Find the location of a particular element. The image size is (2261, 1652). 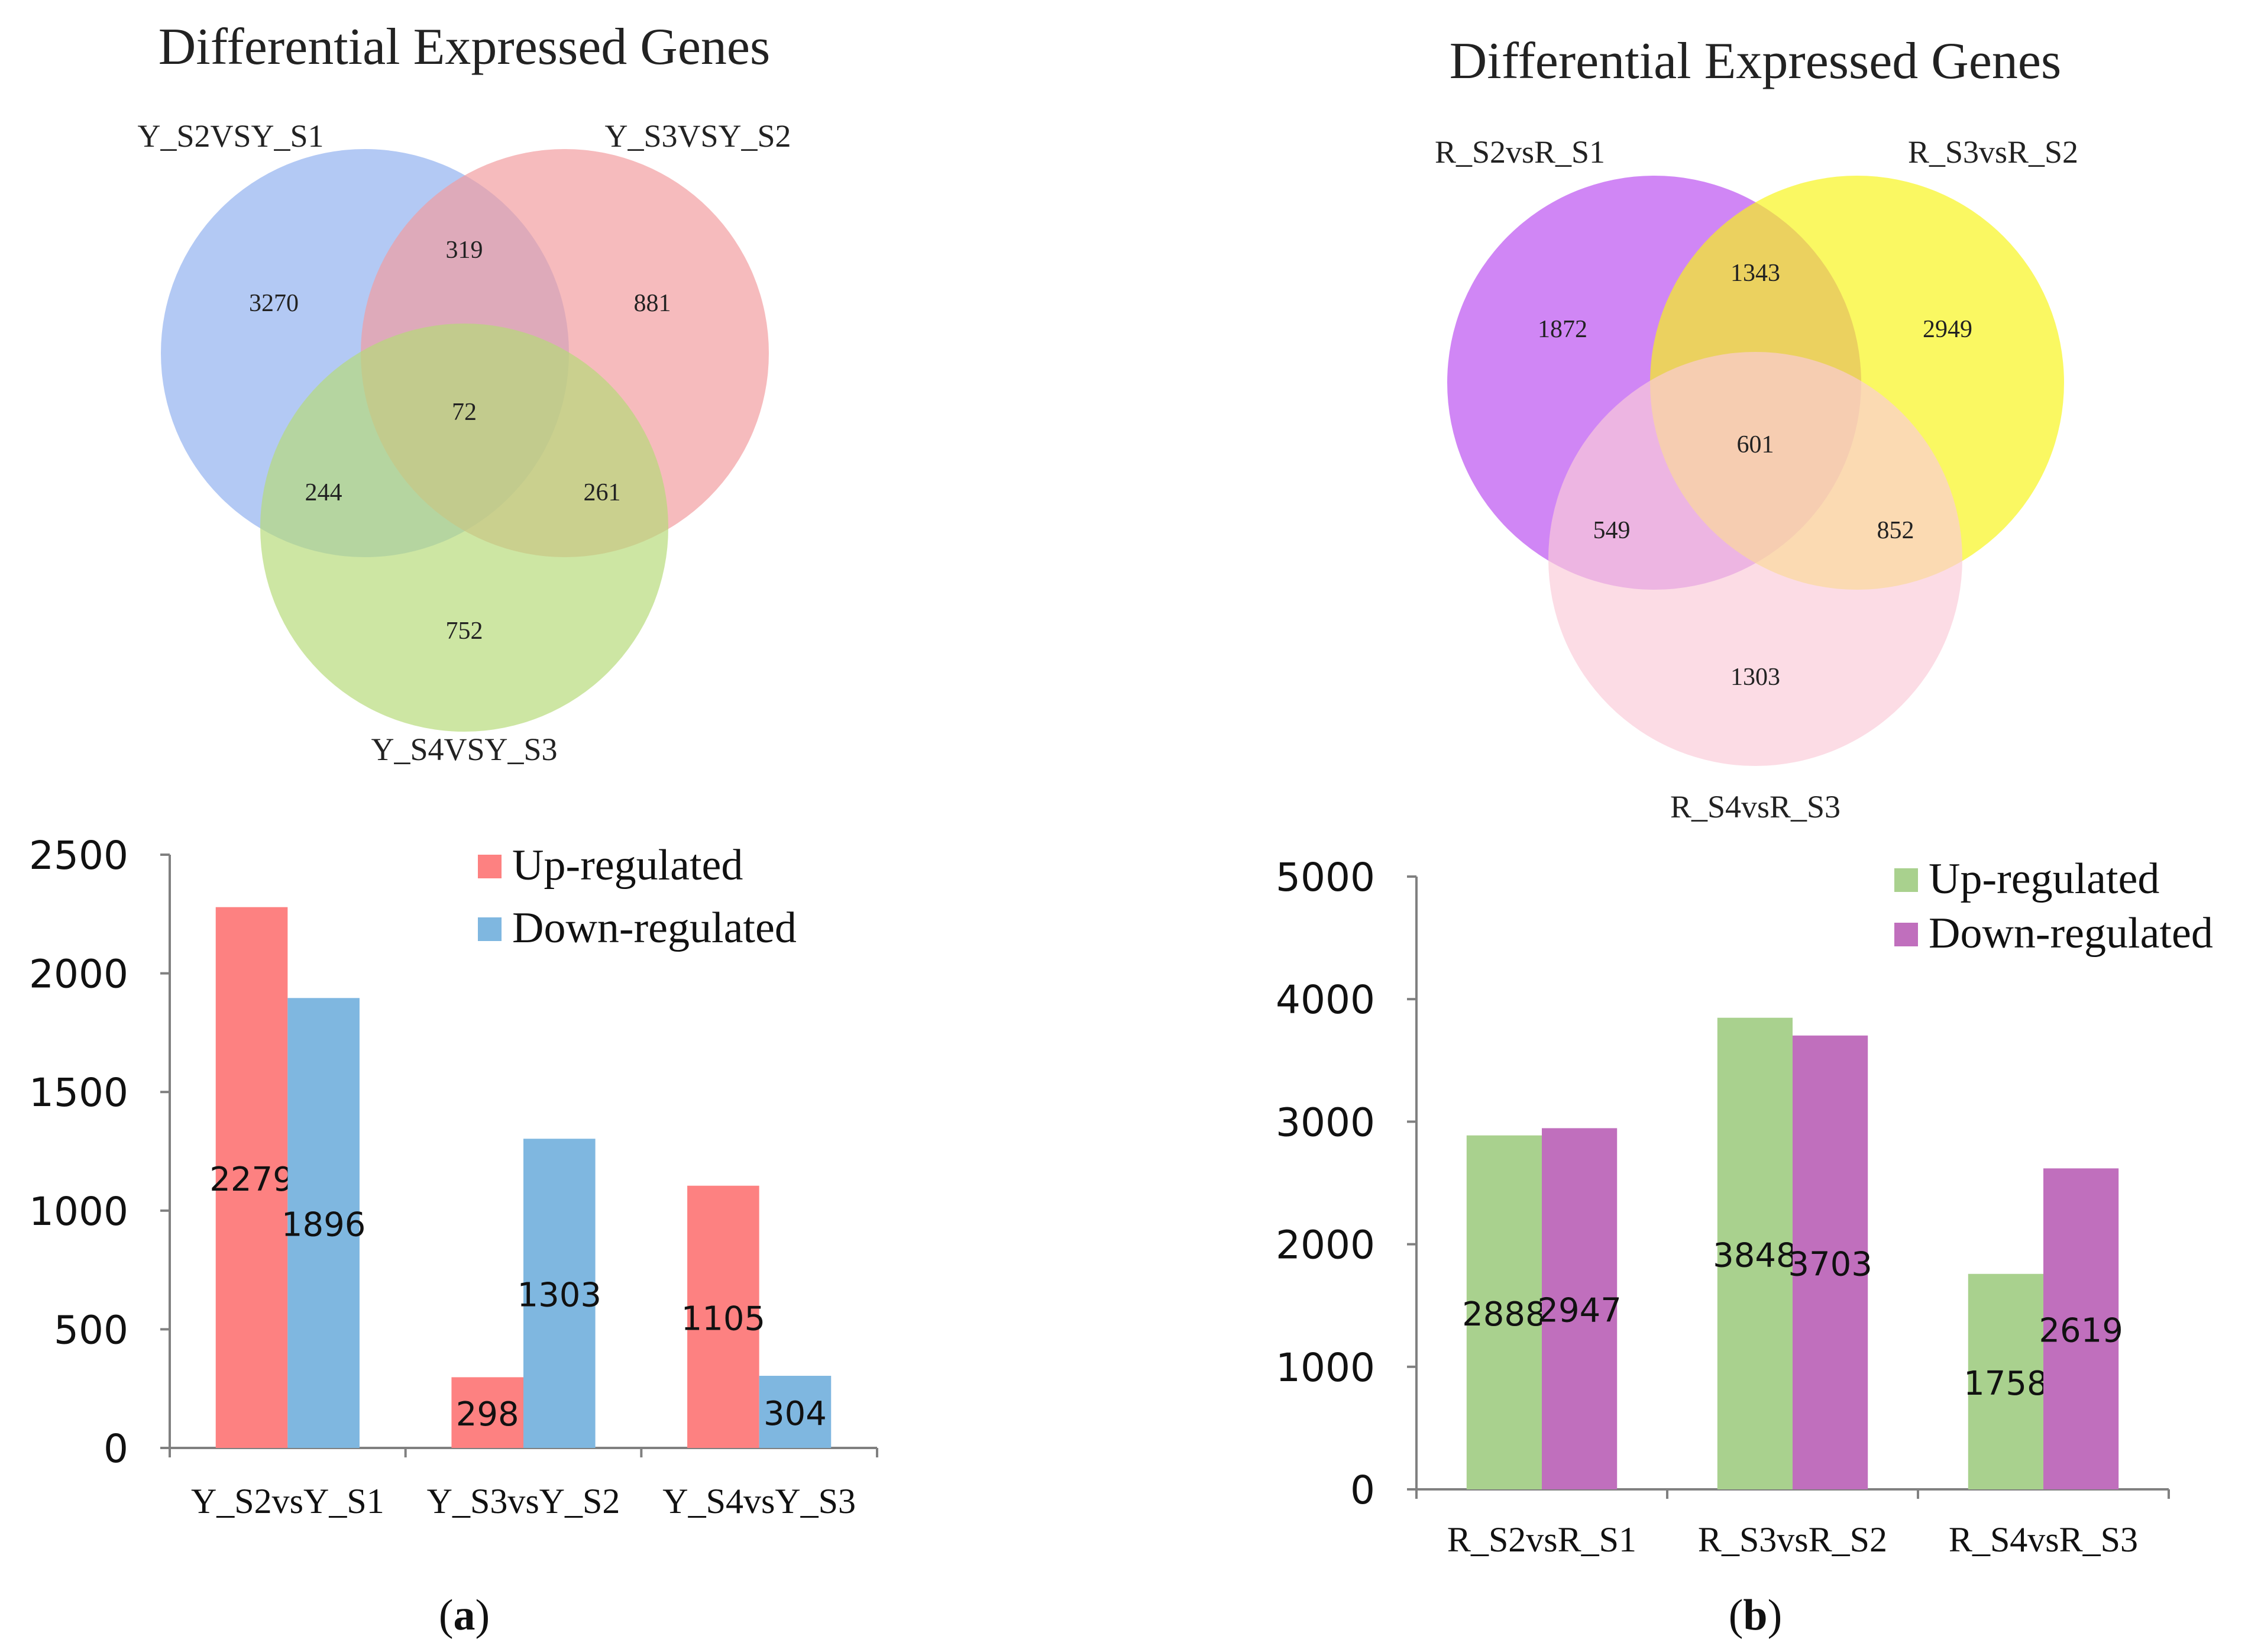

data-label-a: 304 is located at coordinates (795, 1414).